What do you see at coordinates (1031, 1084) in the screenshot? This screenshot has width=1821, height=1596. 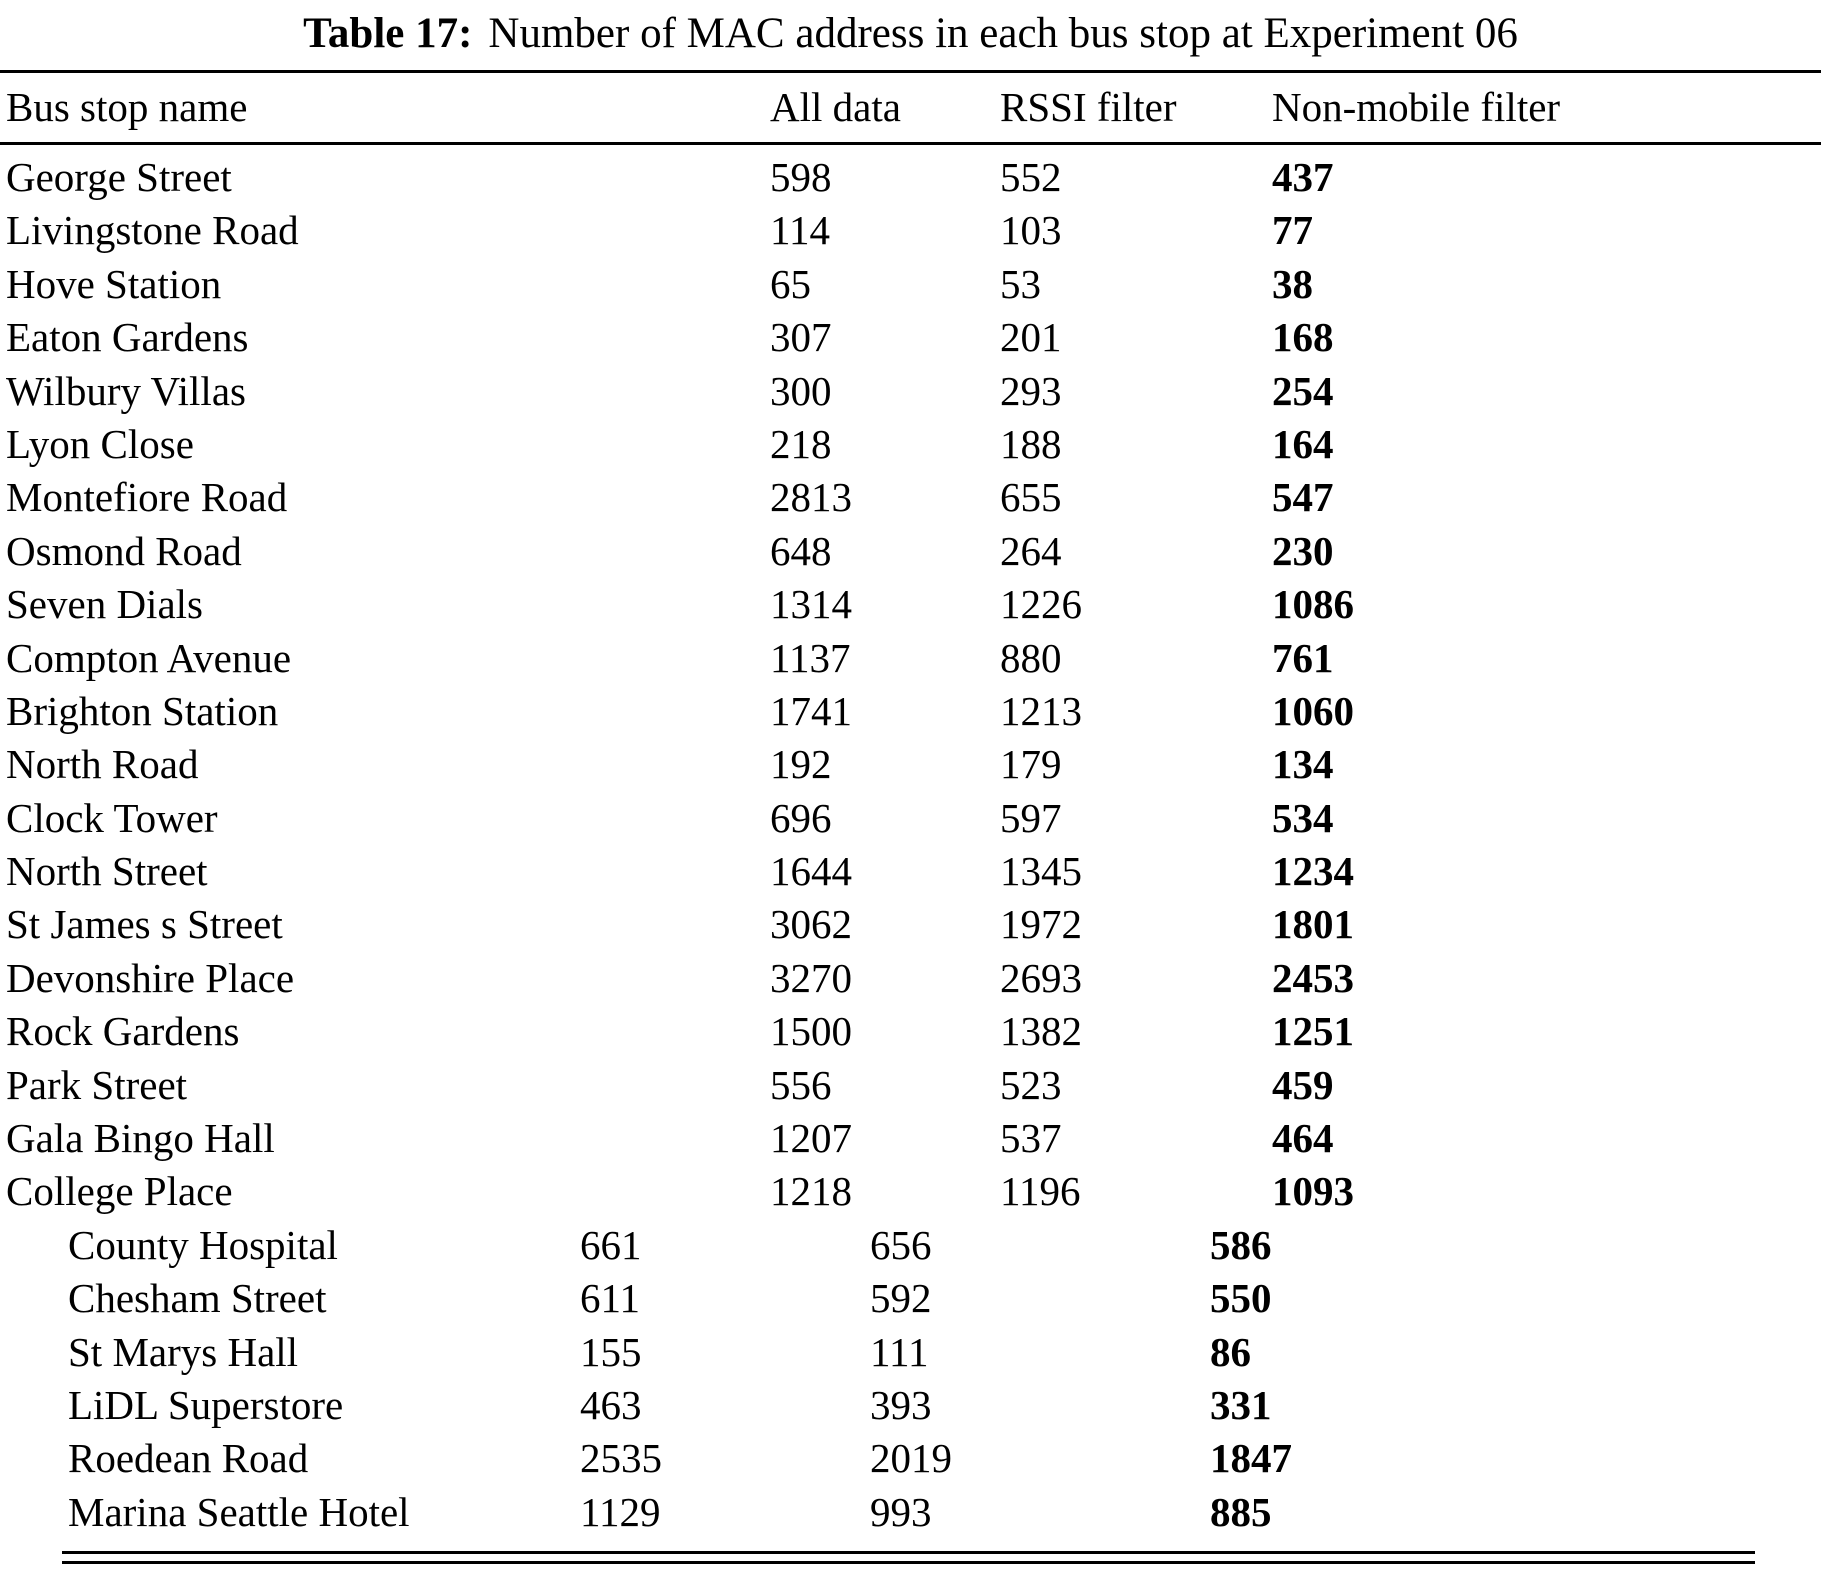 I see `rssi-filter-value: 523` at bounding box center [1031, 1084].